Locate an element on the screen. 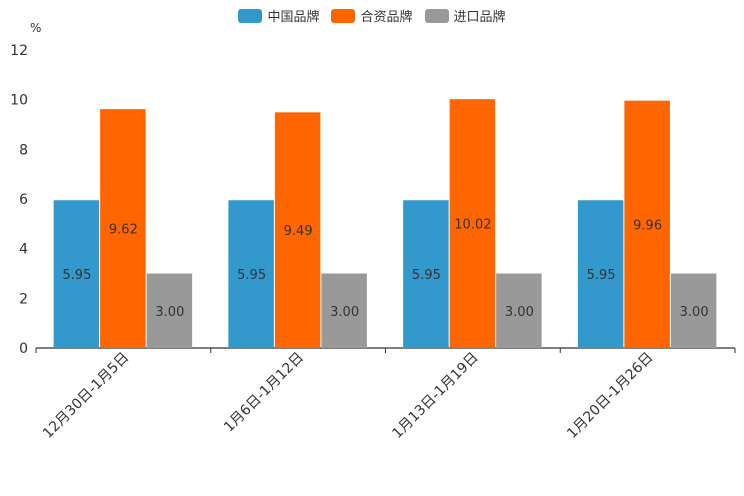 This screenshot has width=744, height=496. x-tick-label: 1月20日-1月26日 is located at coordinates (610, 396).